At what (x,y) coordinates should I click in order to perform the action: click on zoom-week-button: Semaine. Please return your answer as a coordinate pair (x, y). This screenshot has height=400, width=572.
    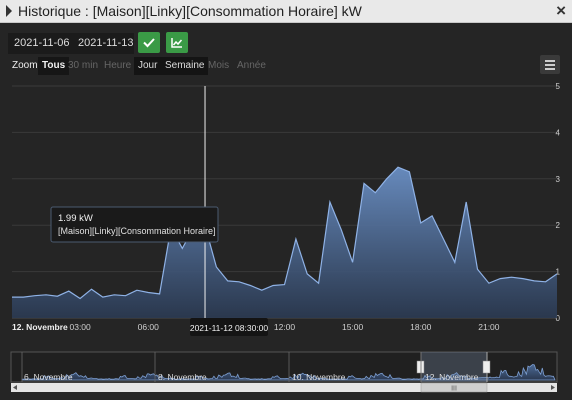
    Looking at the image, I should click on (185, 66).